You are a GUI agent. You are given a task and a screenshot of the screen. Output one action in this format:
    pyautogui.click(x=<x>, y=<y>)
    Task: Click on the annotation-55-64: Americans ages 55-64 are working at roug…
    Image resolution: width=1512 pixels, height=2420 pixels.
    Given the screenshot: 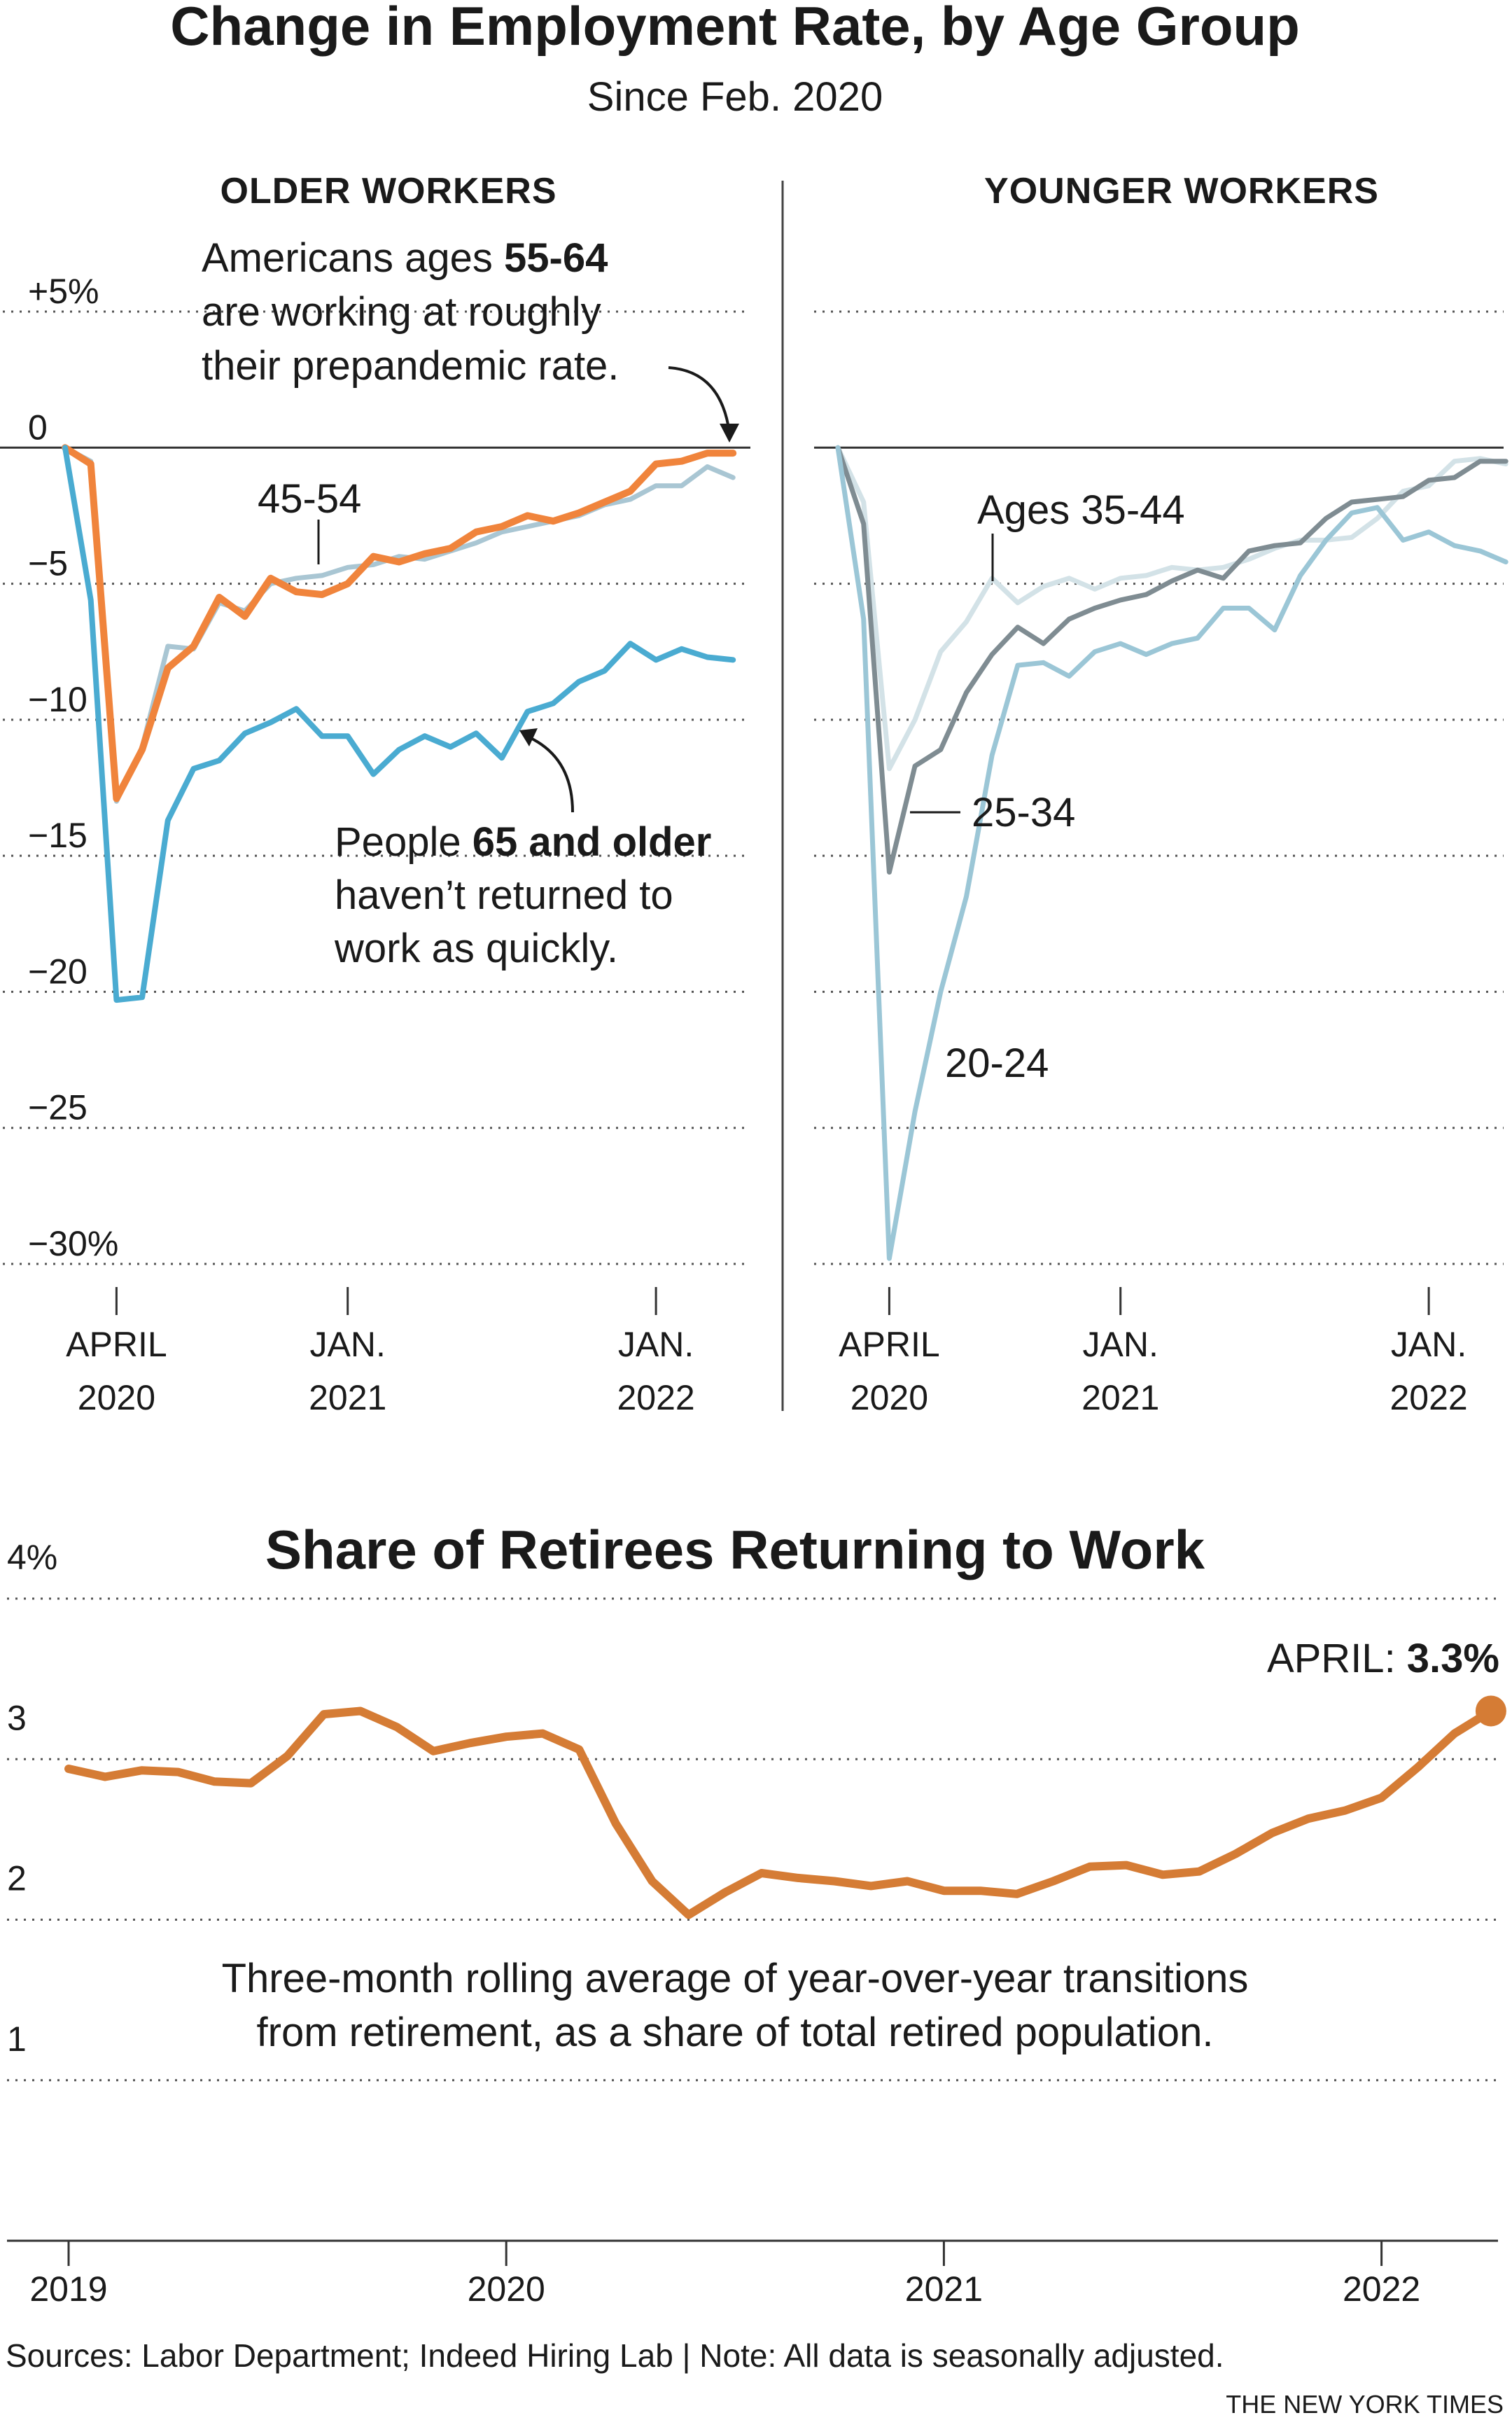 What is the action you would take?
    pyautogui.click(x=470, y=339)
    